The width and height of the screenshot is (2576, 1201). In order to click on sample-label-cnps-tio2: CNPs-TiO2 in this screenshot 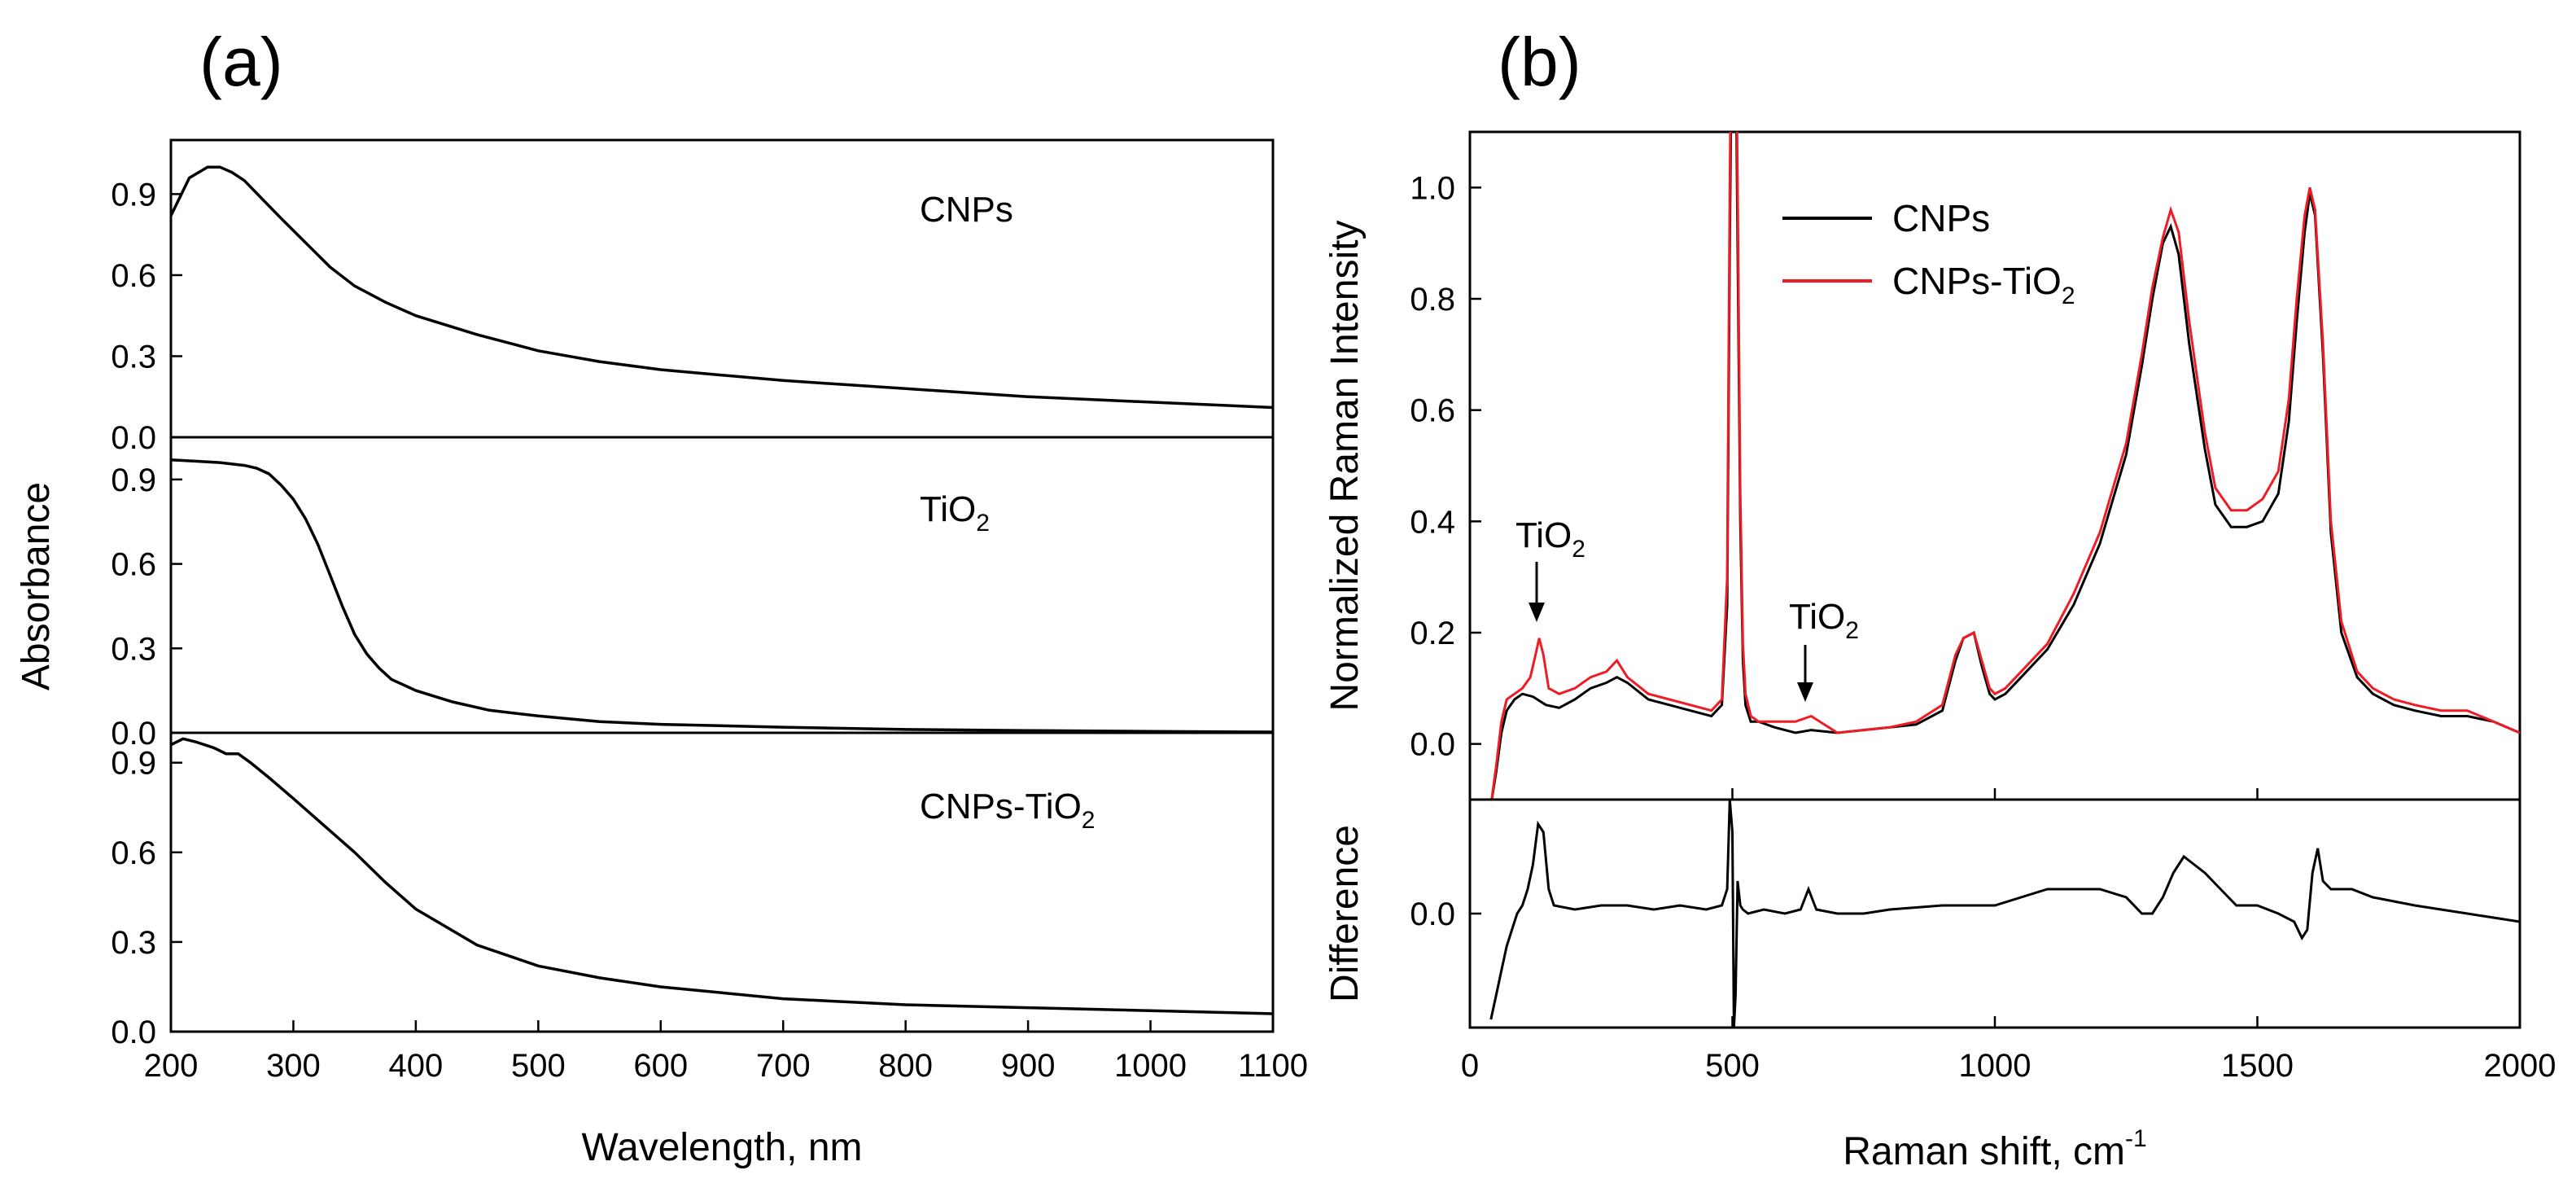, I will do `click(1007, 810)`.